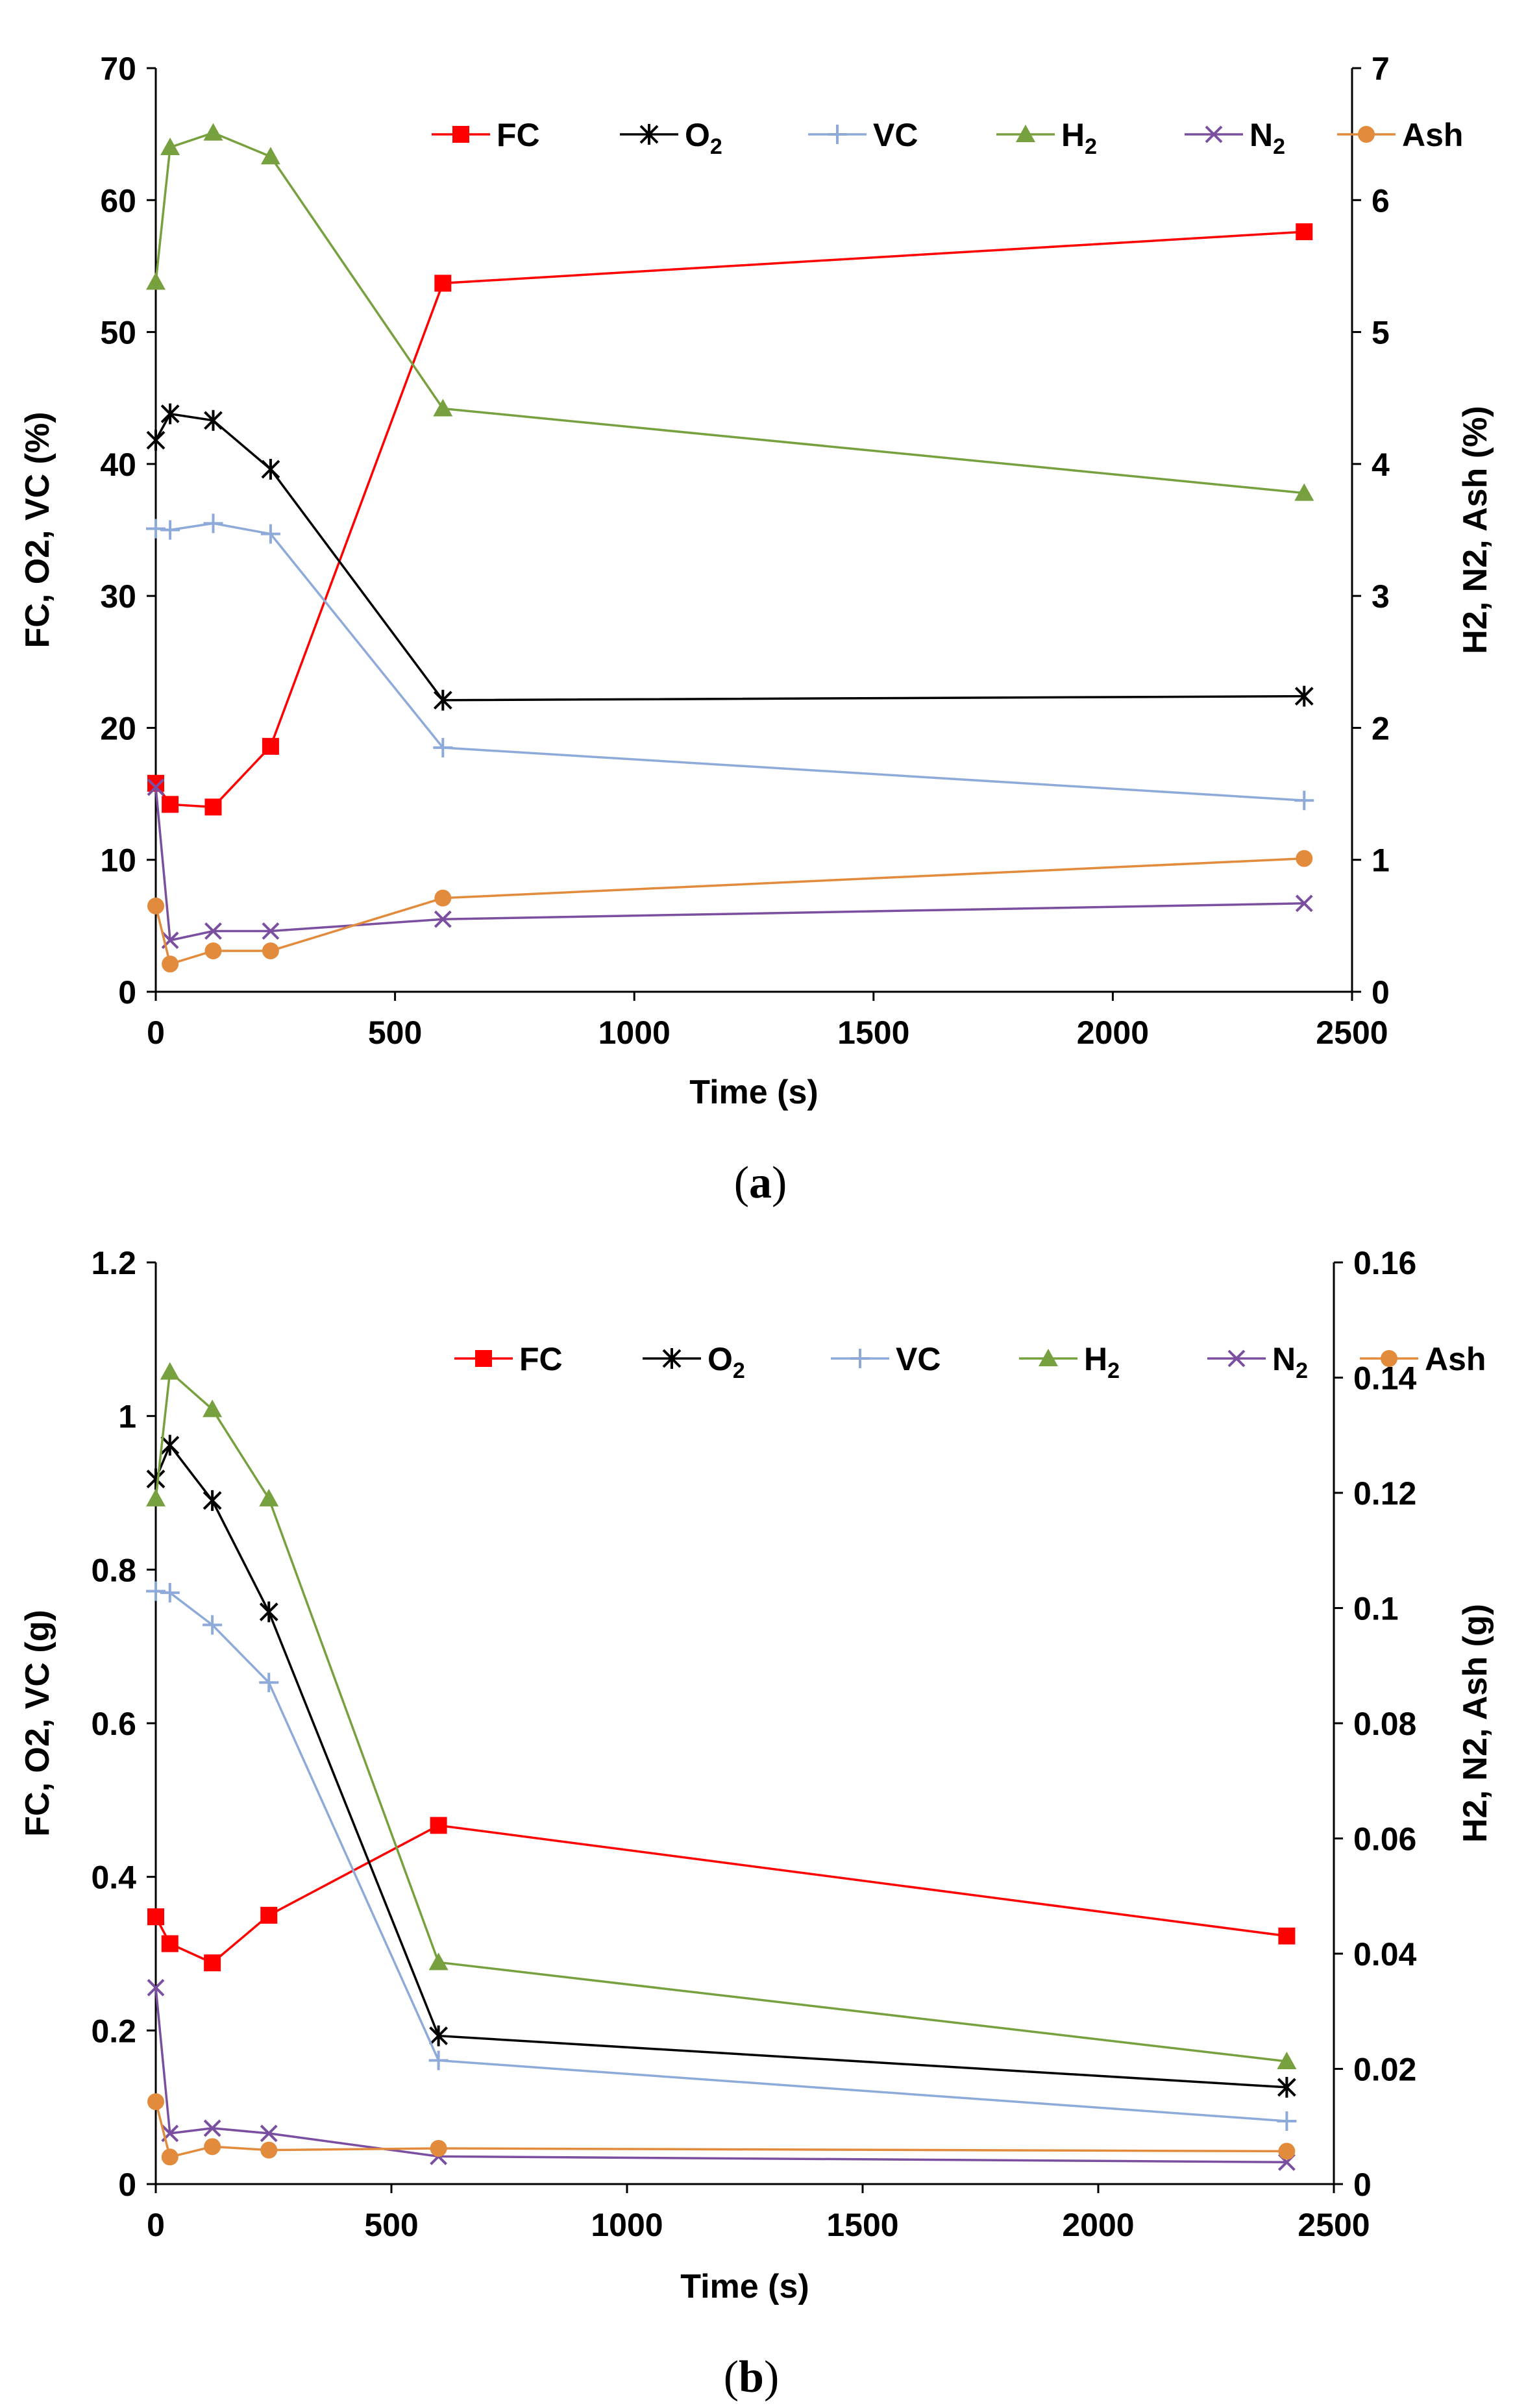  What do you see at coordinates (721, 1894) in the screenshot?
I see `series-fc` at bounding box center [721, 1894].